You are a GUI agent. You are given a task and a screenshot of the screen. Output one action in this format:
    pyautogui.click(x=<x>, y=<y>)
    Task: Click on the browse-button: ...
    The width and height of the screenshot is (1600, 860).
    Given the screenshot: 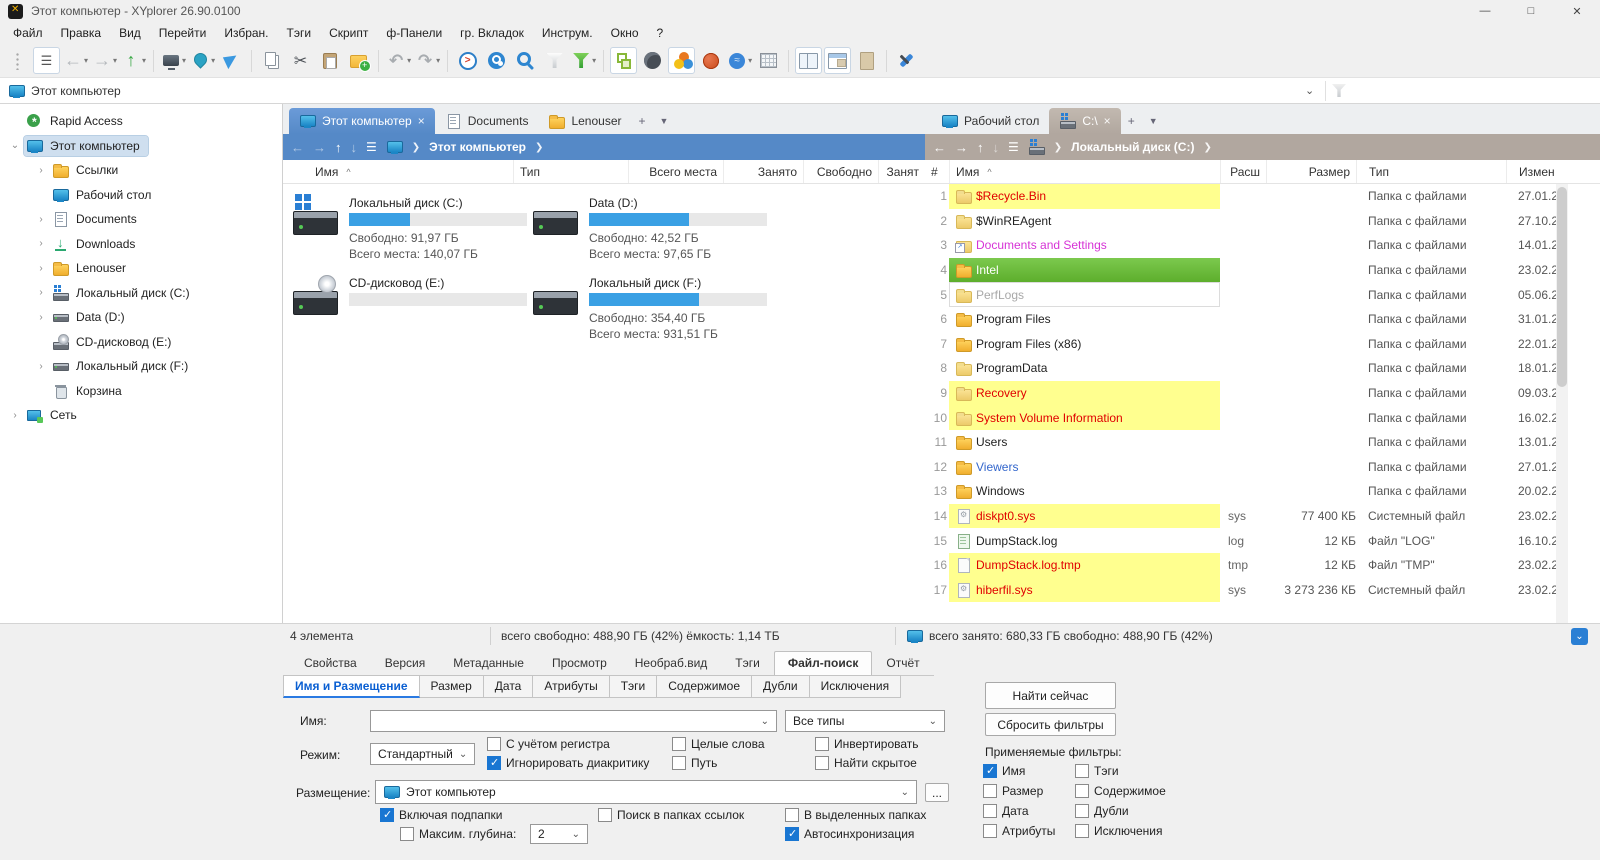 What is the action you would take?
    pyautogui.click(x=937, y=792)
    